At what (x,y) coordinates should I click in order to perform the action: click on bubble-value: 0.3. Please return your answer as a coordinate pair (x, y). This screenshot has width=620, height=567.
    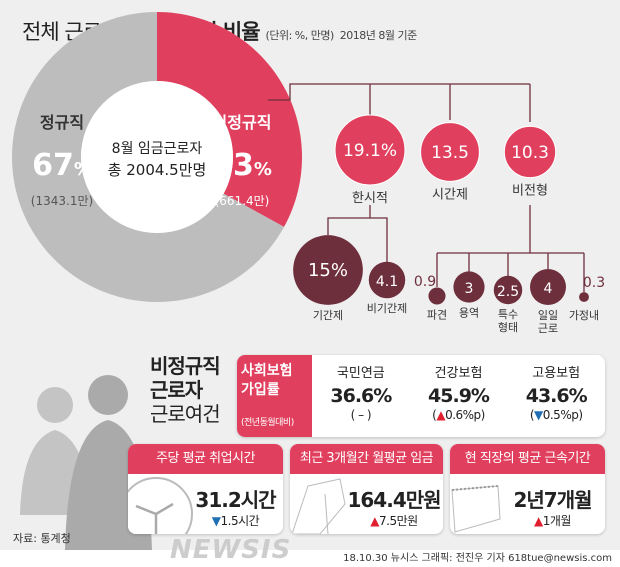
    Looking at the image, I should click on (594, 283).